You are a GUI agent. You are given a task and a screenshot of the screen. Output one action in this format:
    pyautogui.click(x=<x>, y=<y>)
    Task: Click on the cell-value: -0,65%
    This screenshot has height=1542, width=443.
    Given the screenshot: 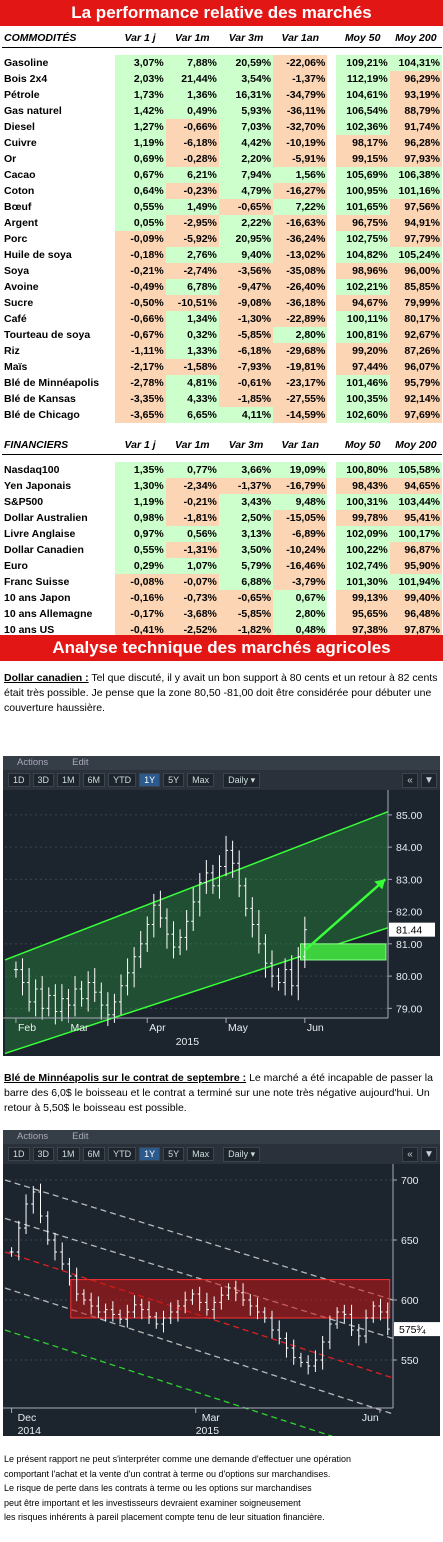 What is the action you would take?
    pyautogui.click(x=246, y=598)
    